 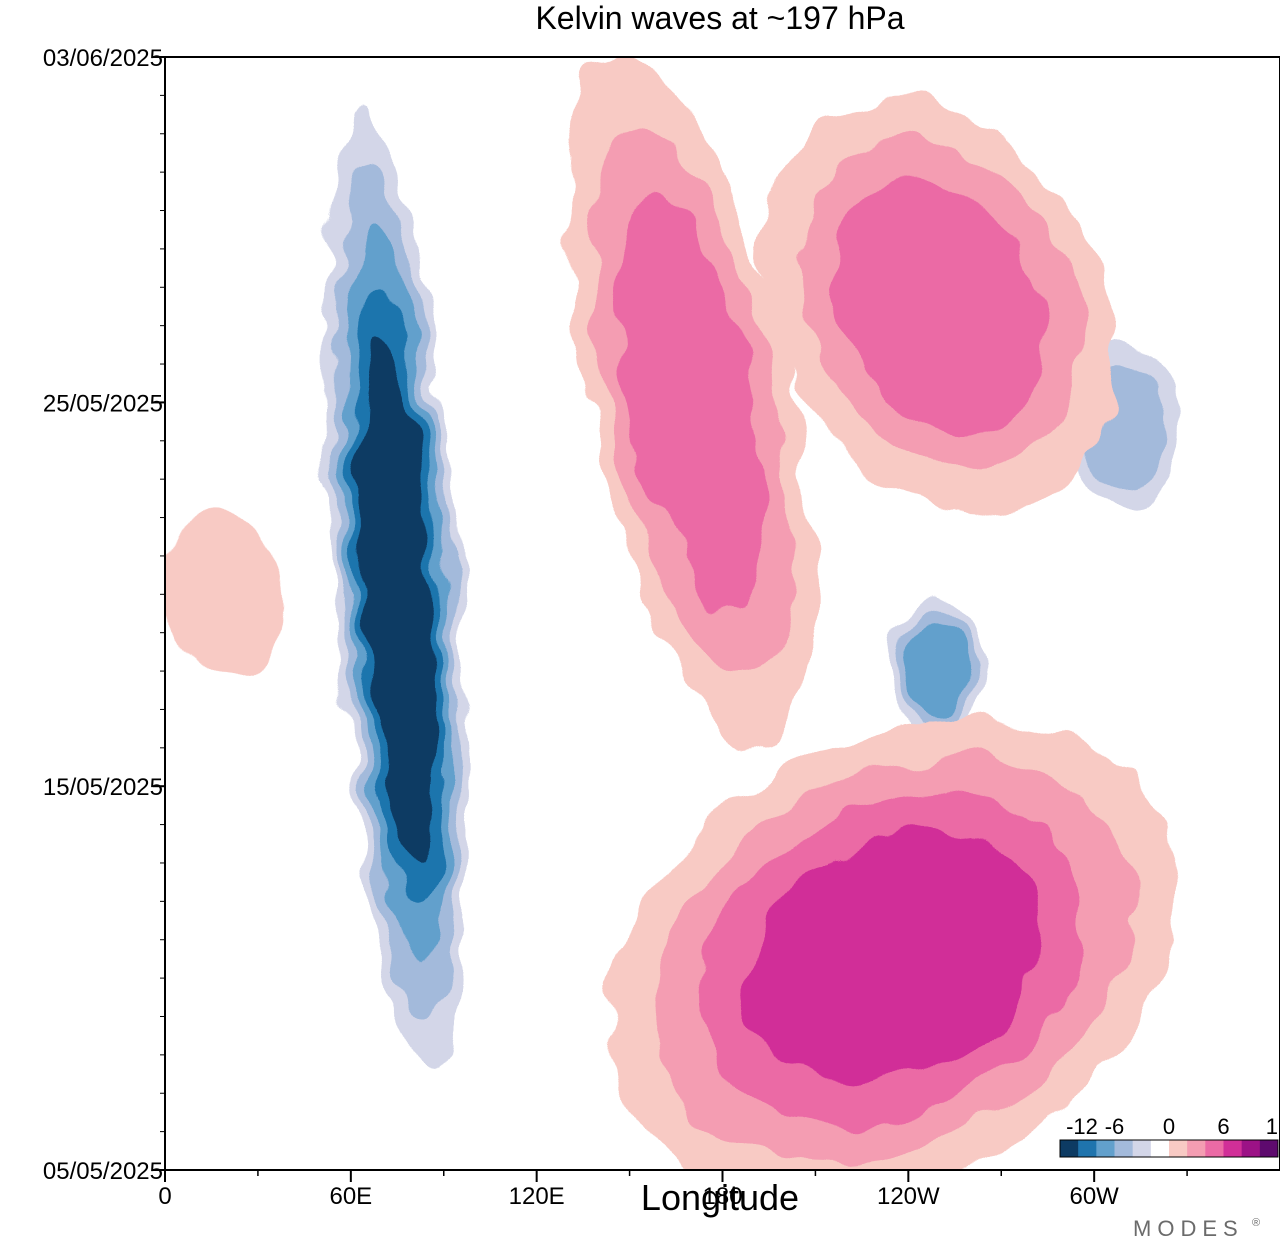 I want to click on y-tick-label: 05/05/2025, so click(x=103, y=1171).